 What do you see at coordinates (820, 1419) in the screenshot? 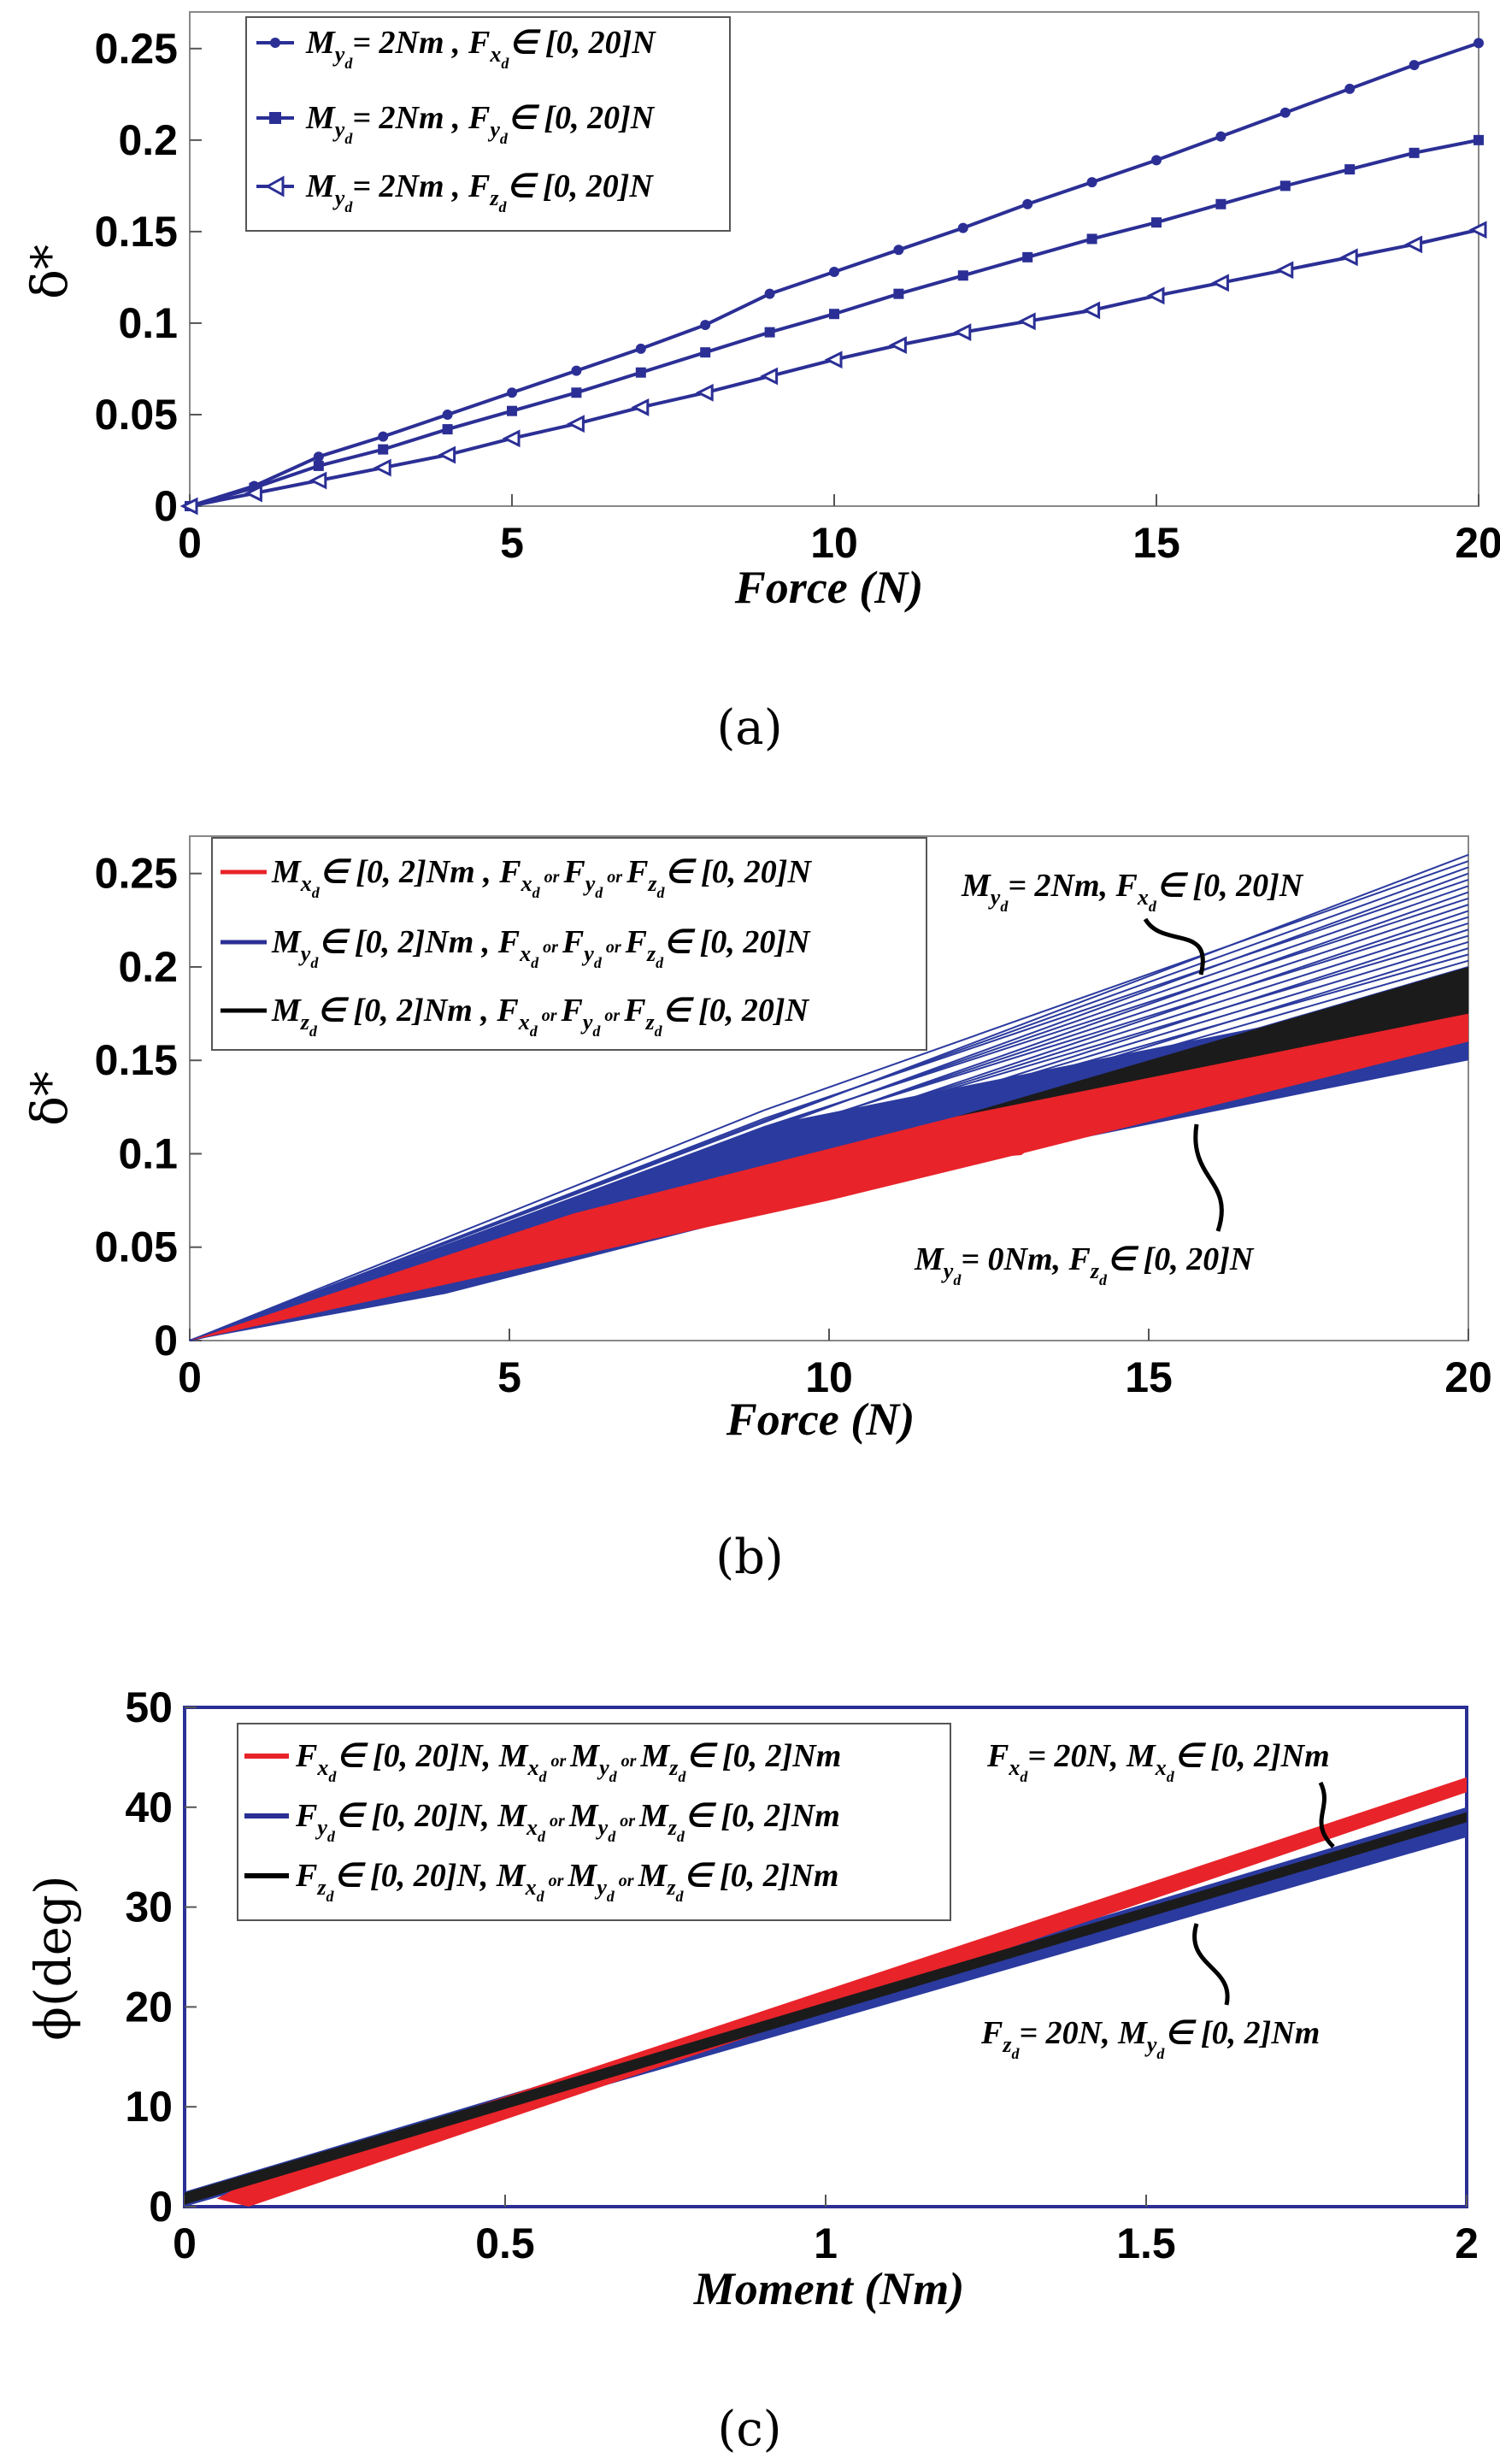
I see `xlabel-b: Force (N)` at bounding box center [820, 1419].